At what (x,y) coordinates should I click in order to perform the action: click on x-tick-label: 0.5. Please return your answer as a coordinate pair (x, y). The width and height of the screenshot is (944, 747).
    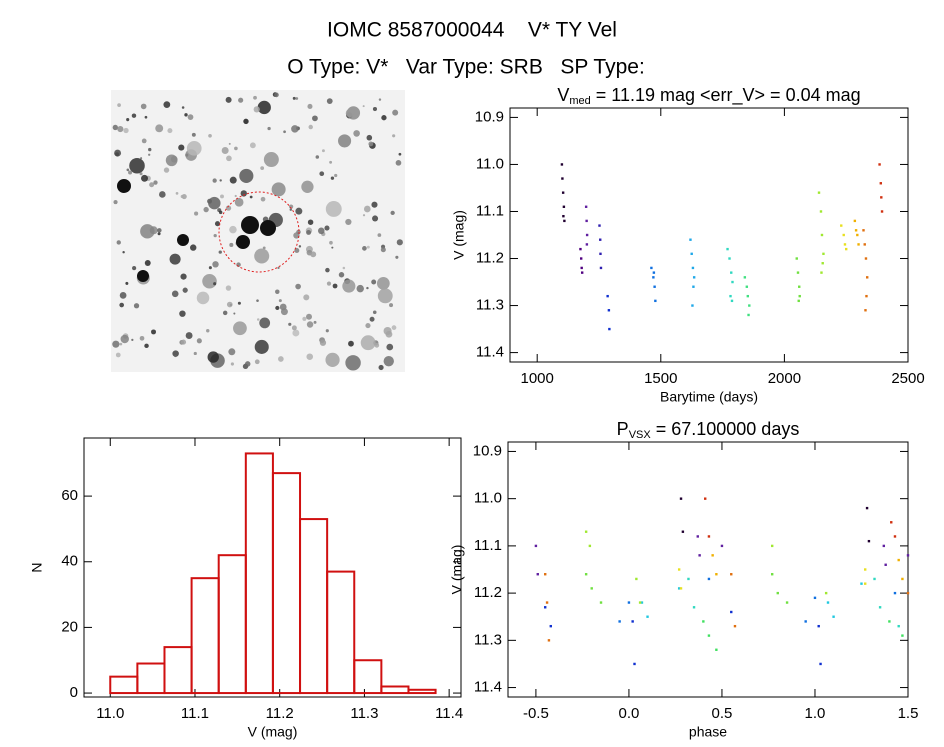
    Looking at the image, I should click on (722, 713).